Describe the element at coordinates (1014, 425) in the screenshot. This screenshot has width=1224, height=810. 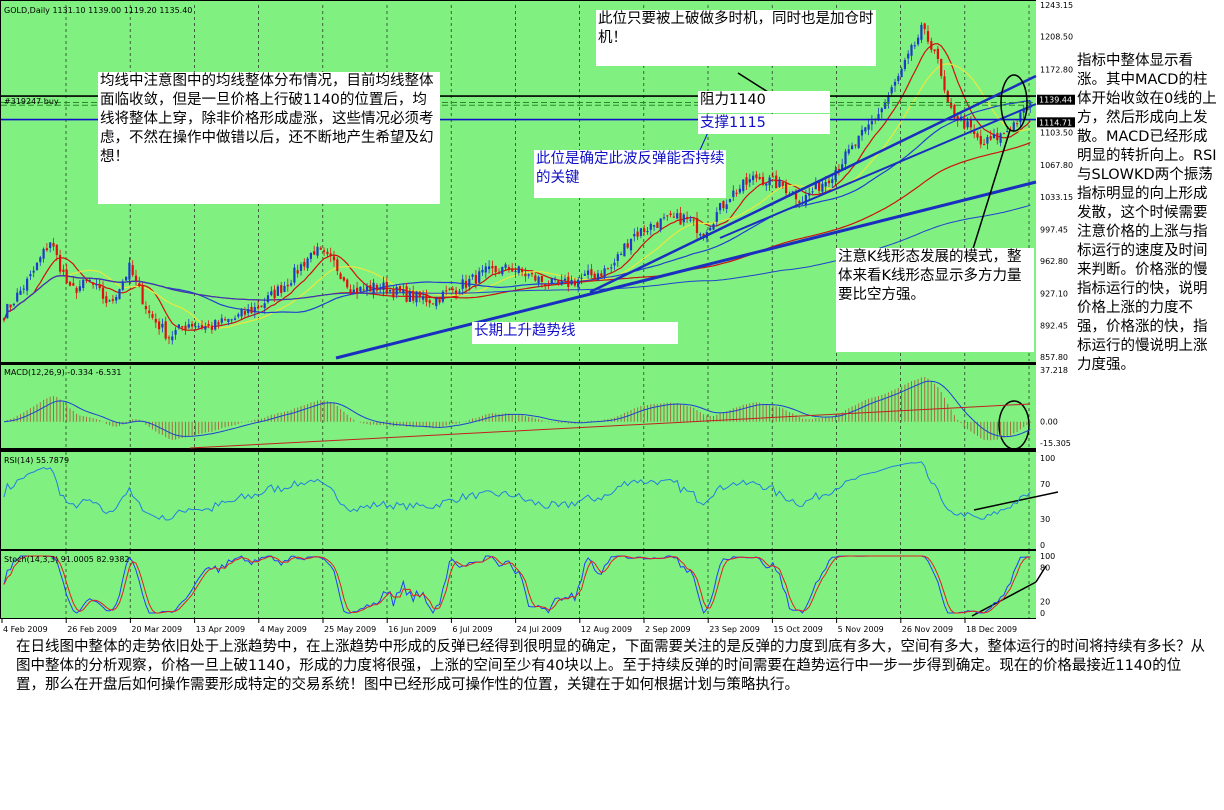
I see `macd-highlight-circle` at that location.